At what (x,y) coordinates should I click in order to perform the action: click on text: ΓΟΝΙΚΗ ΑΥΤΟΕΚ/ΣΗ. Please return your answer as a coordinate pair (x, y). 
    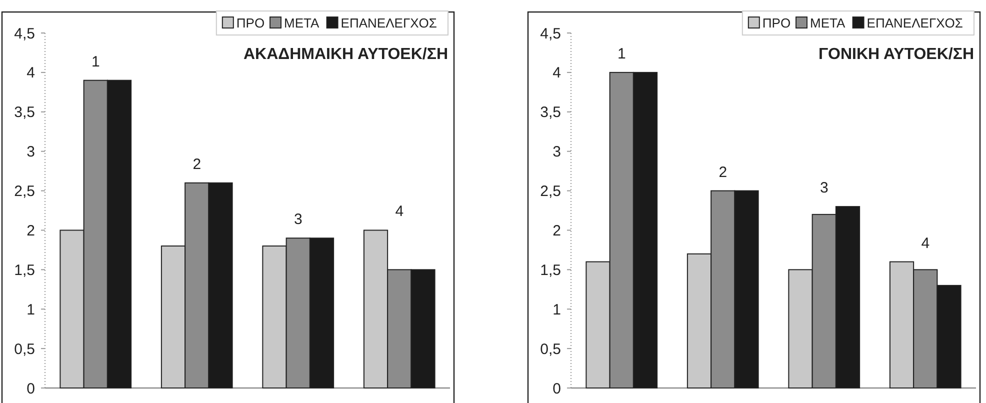
    Looking at the image, I should click on (896, 54).